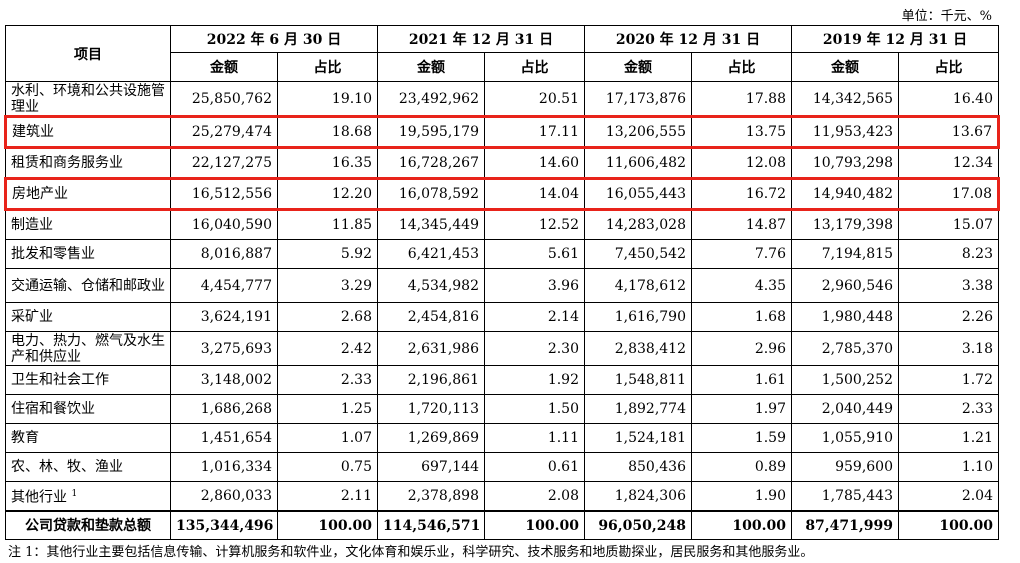 The height and width of the screenshot is (563, 1020). I want to click on industry-name: 农、林、牧、渔业, so click(67, 467).